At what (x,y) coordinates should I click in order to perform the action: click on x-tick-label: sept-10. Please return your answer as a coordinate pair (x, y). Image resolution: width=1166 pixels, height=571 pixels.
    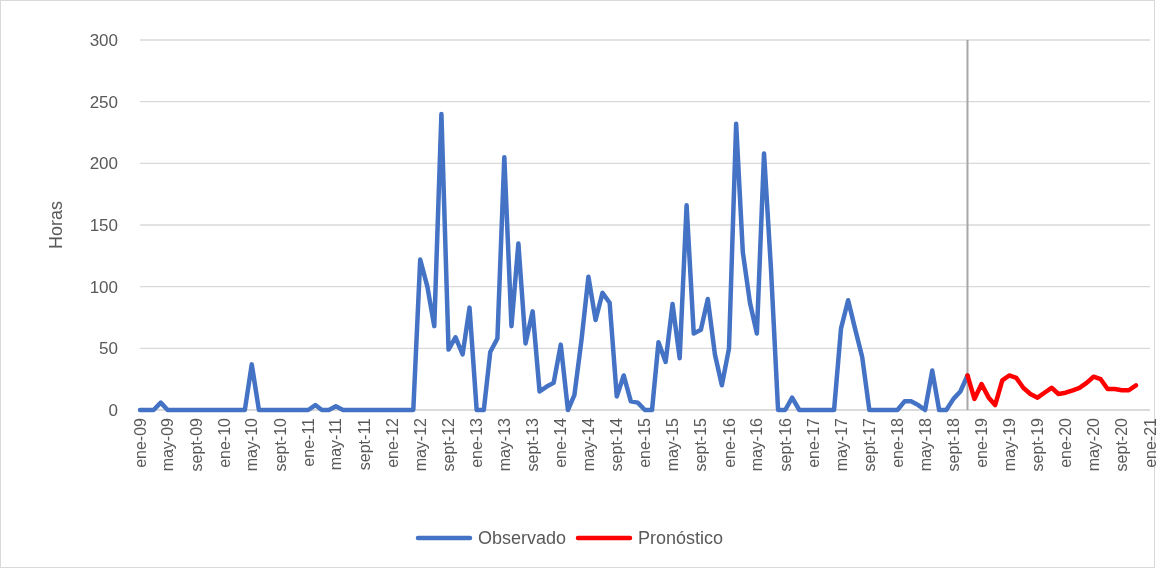
    Looking at the image, I should click on (280, 444).